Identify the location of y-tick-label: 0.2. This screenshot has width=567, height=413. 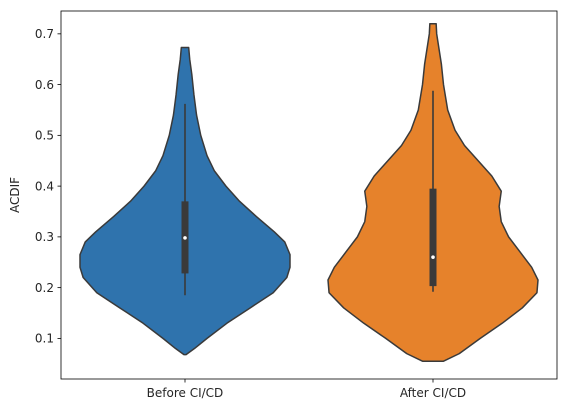
(44, 288).